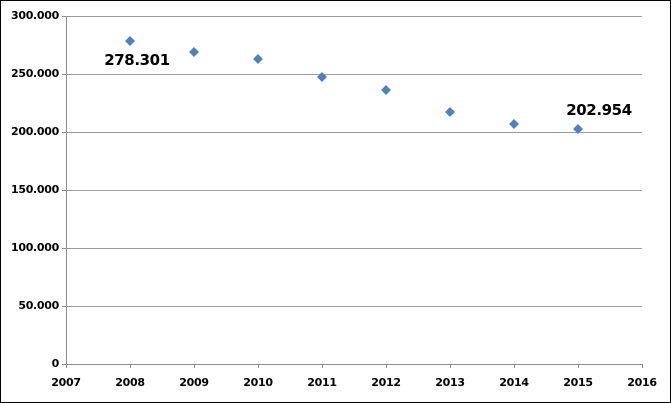 This screenshot has height=403, width=671. I want to click on x-axis-line, so click(354, 364).